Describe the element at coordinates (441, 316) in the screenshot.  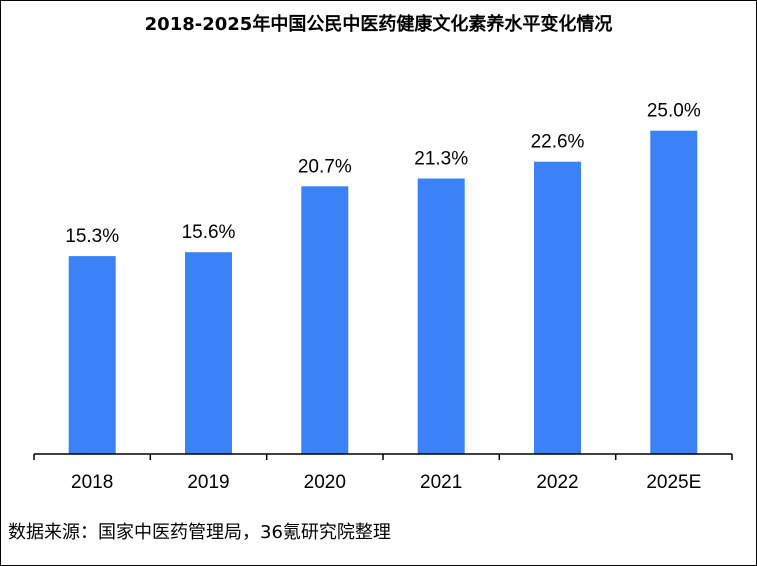
I see `bar-2021` at that location.